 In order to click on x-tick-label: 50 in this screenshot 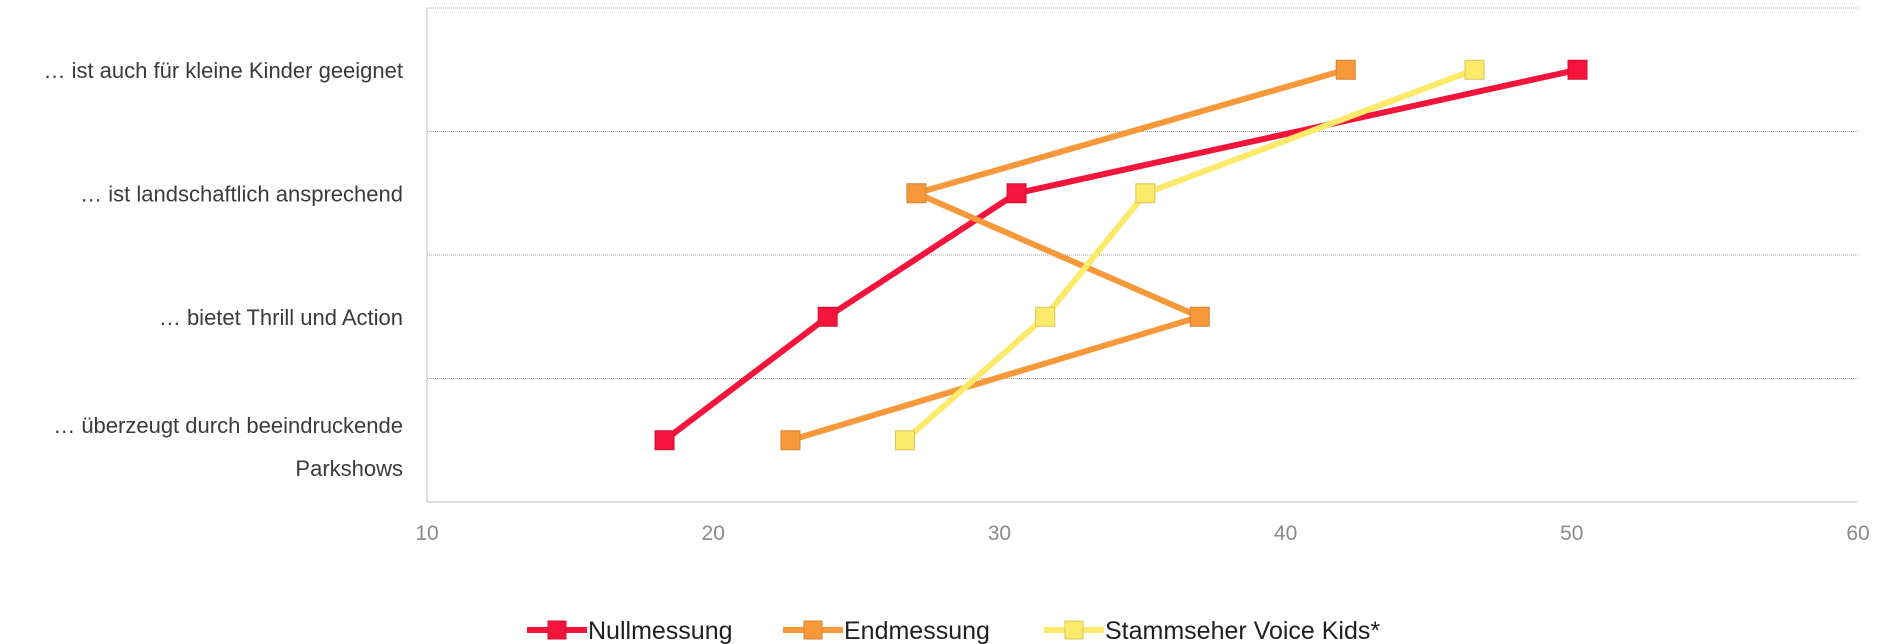, I will do `click(1571, 533)`.